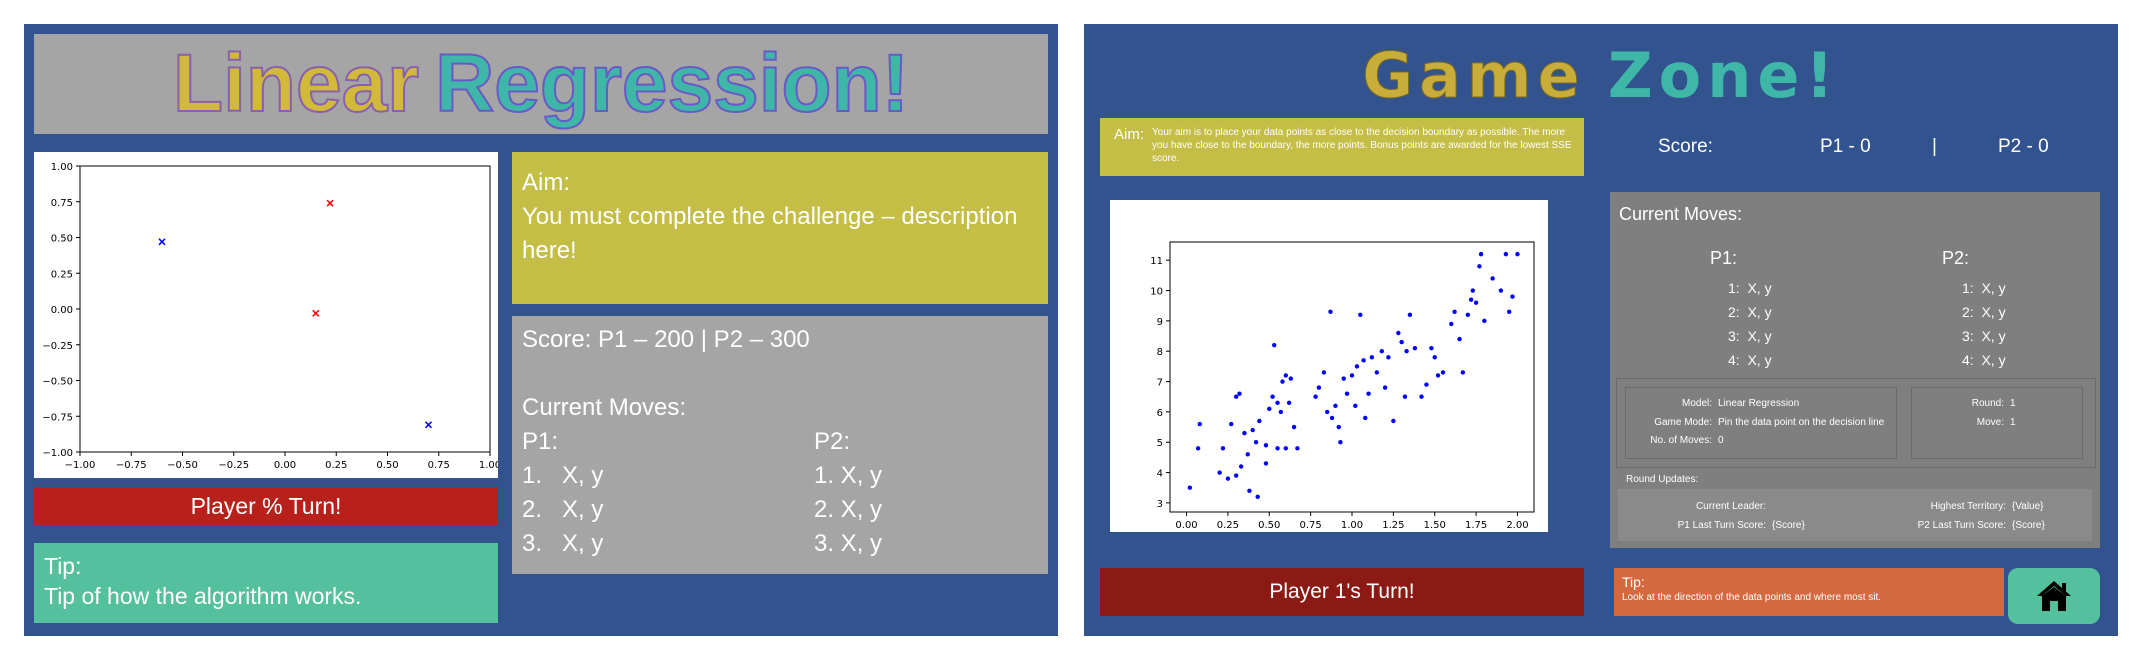 The height and width of the screenshot is (656, 2136). Describe the element at coordinates (57, 346) in the screenshot. I see `y-tick-label: −0.25` at that location.